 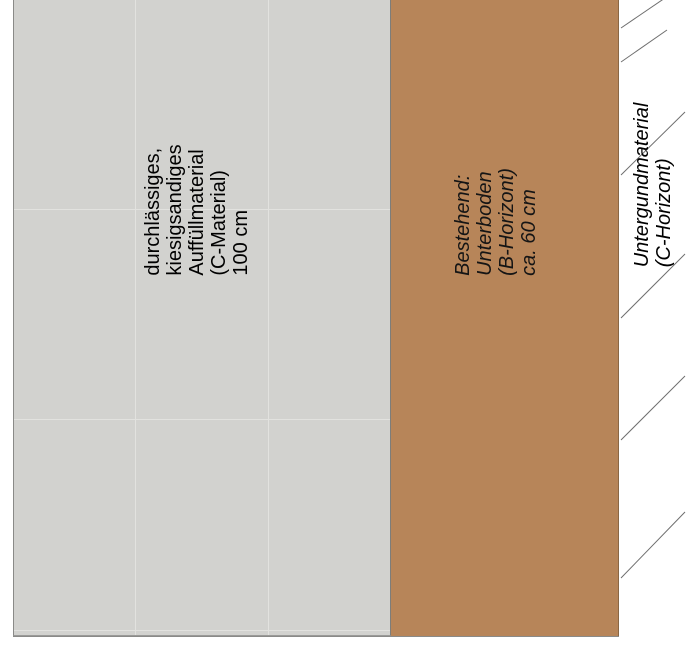 I want to click on subsoil-line: (B-Horizont), so click(x=507, y=222).